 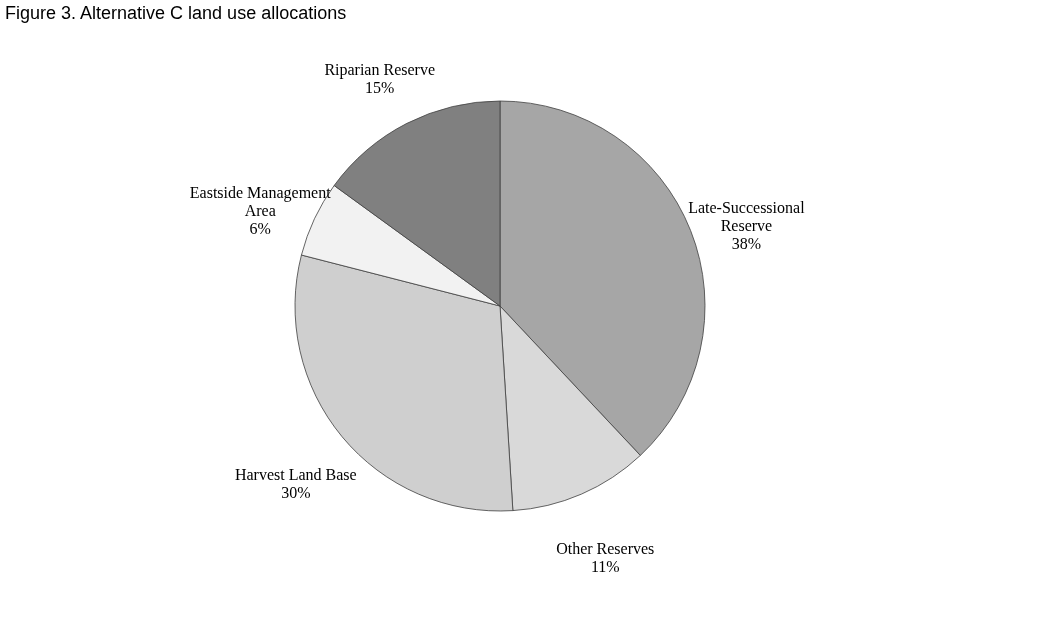 What do you see at coordinates (176, 13) in the screenshot?
I see `chart-title: Figure 3. Alternative C land use allocations` at bounding box center [176, 13].